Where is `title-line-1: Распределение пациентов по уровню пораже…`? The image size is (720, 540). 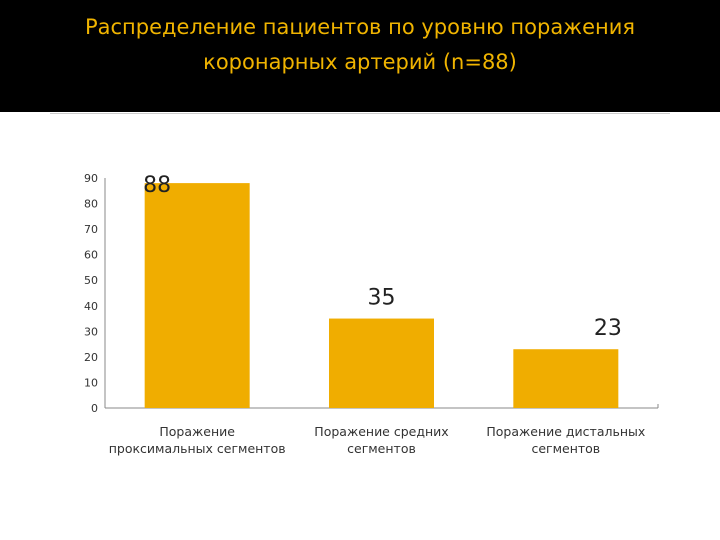 title-line-1: Распределение пациентов по уровню пораже… is located at coordinates (360, 27).